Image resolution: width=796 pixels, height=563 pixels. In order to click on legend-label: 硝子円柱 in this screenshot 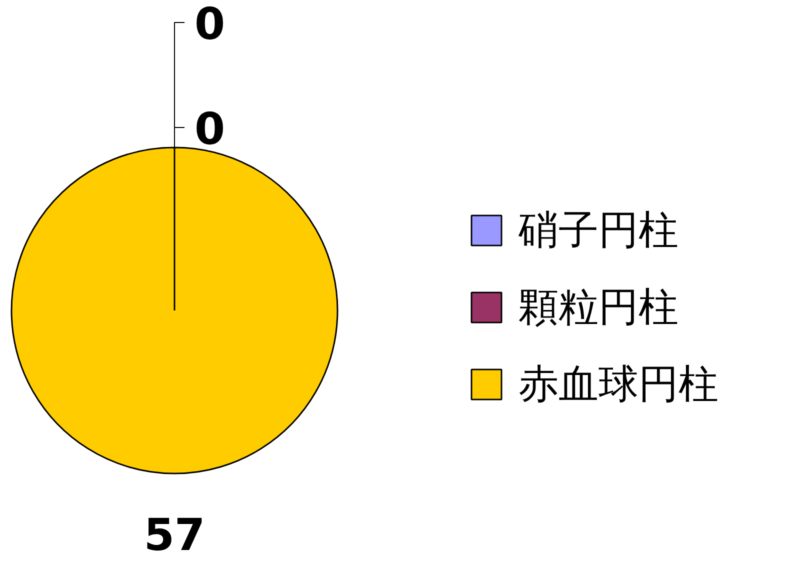, I will do `click(598, 231)`.